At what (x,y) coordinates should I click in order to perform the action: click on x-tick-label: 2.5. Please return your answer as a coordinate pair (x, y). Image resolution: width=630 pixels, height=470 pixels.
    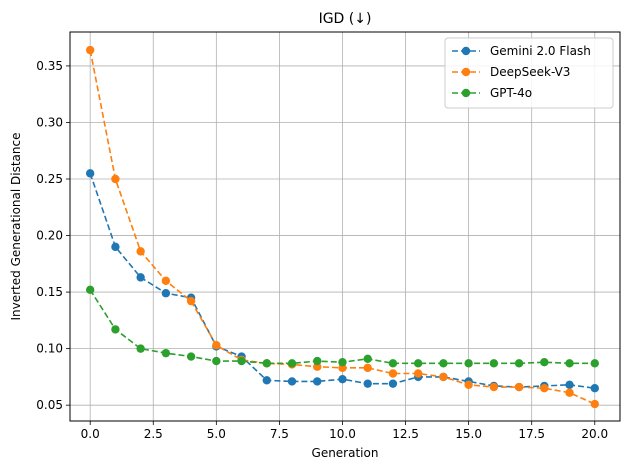
    Looking at the image, I should click on (153, 434).